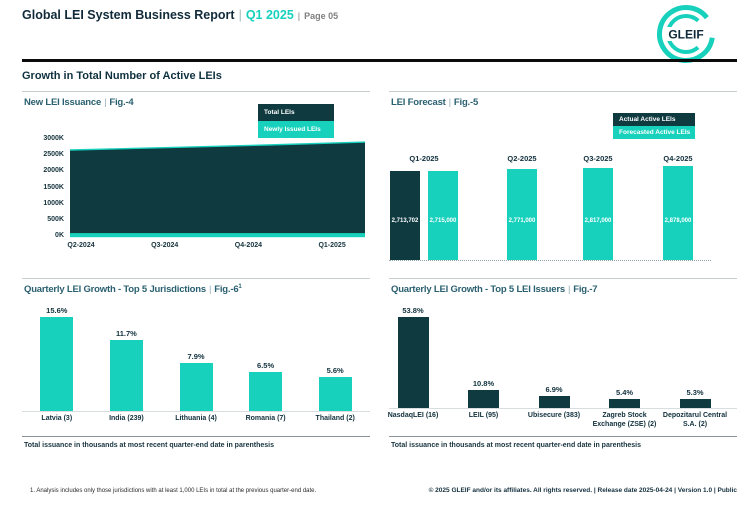  What do you see at coordinates (217, 235) in the screenshot?
I see `newly-issued-band` at bounding box center [217, 235].